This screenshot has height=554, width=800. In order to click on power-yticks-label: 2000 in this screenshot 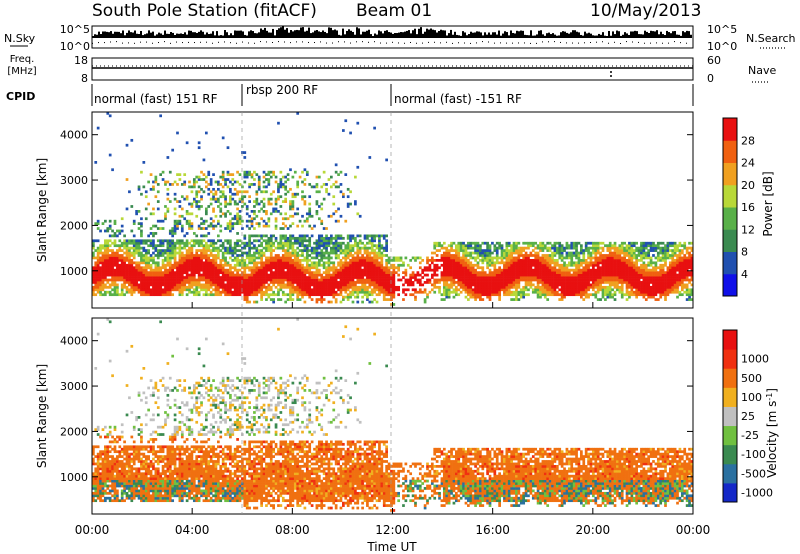, I will do `click(74, 225)`.